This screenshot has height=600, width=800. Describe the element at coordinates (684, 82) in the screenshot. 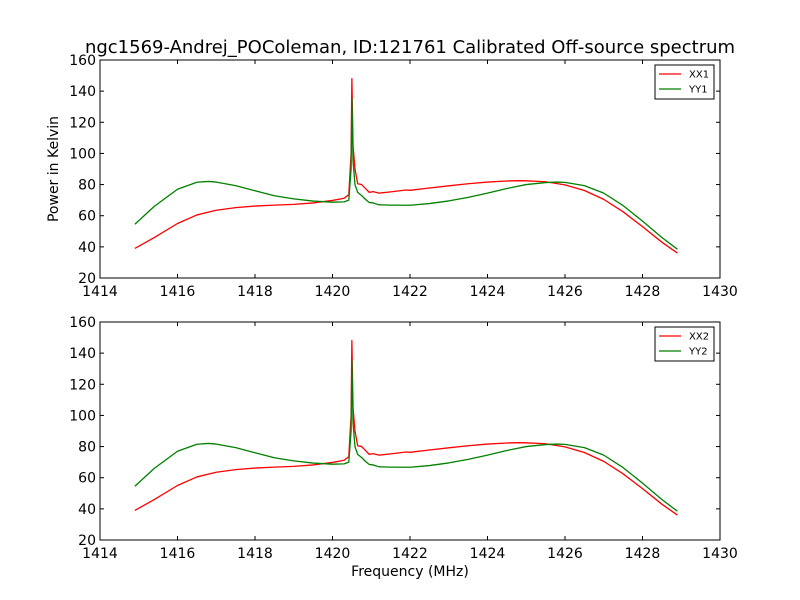

I see `chart-0-legend` at that location.